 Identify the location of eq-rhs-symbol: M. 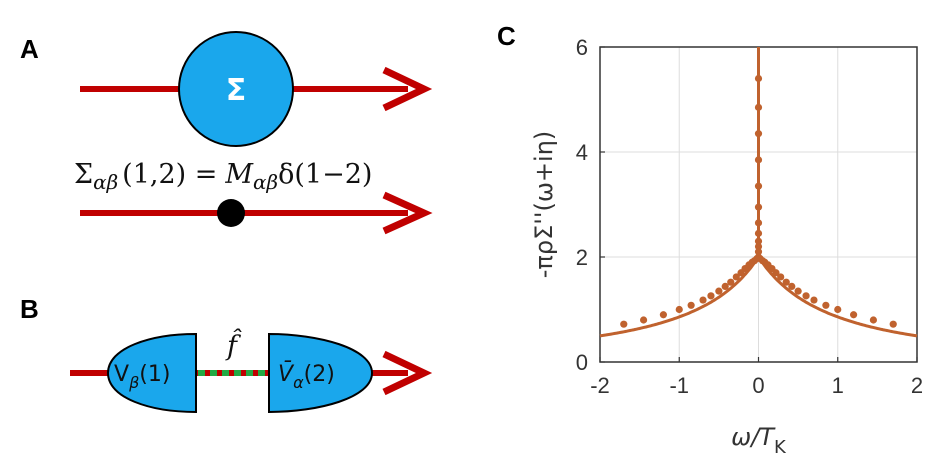
(239, 174).